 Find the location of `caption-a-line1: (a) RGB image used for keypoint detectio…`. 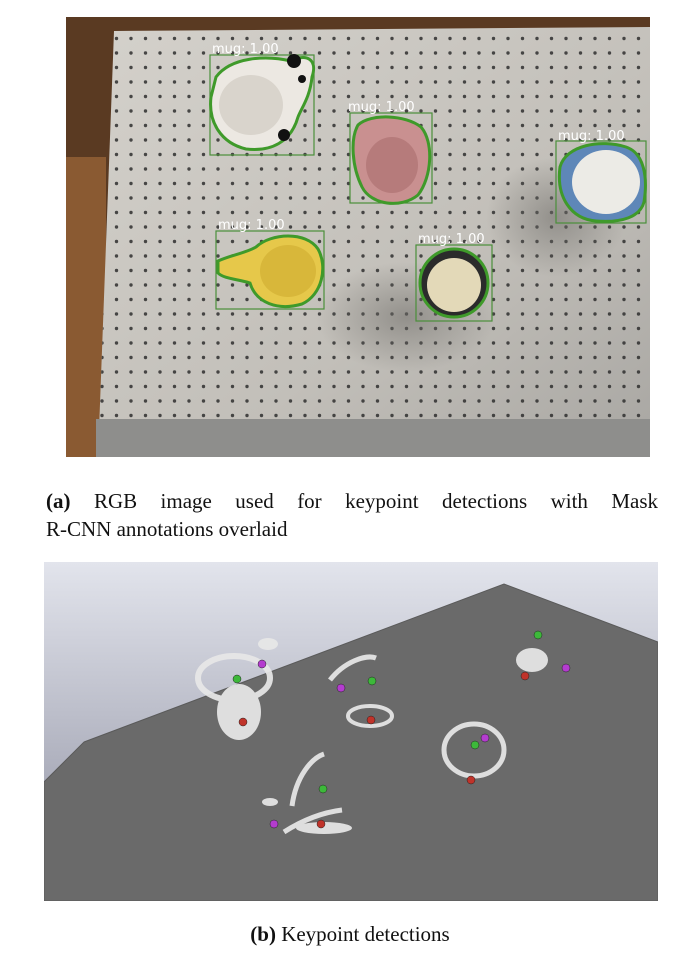

caption-a-line1: (a) RGB image used for keypoint detectio… is located at coordinates (352, 501).